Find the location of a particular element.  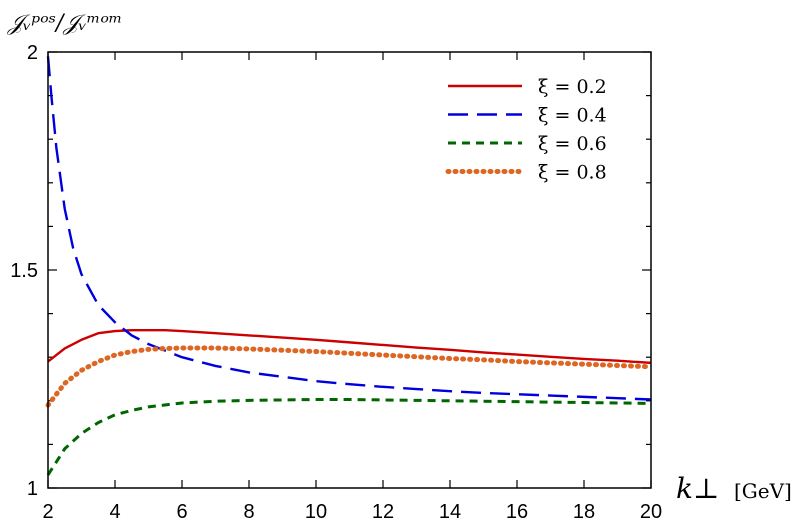

legend: ξ = 0.2 ξ = 0.4 ξ = 0.6 ξ = 0.8 is located at coordinates (526, 130).